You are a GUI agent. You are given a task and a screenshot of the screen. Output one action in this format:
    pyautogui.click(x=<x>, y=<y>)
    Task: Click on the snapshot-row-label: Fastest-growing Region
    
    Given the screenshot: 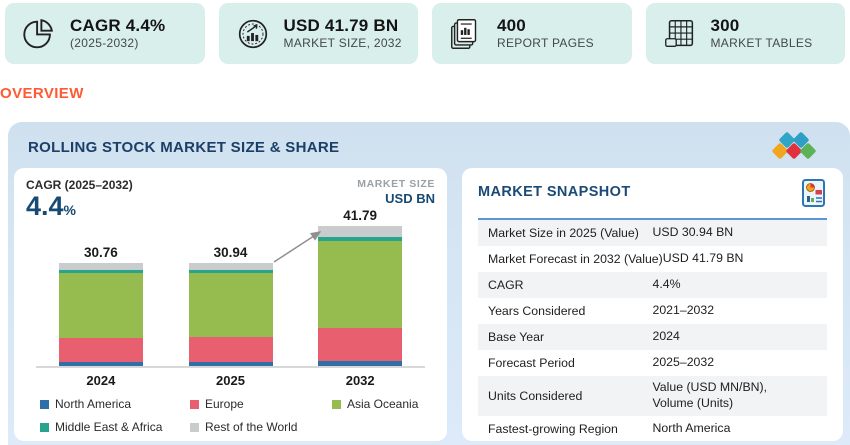 What is the action you would take?
    pyautogui.click(x=553, y=428)
    